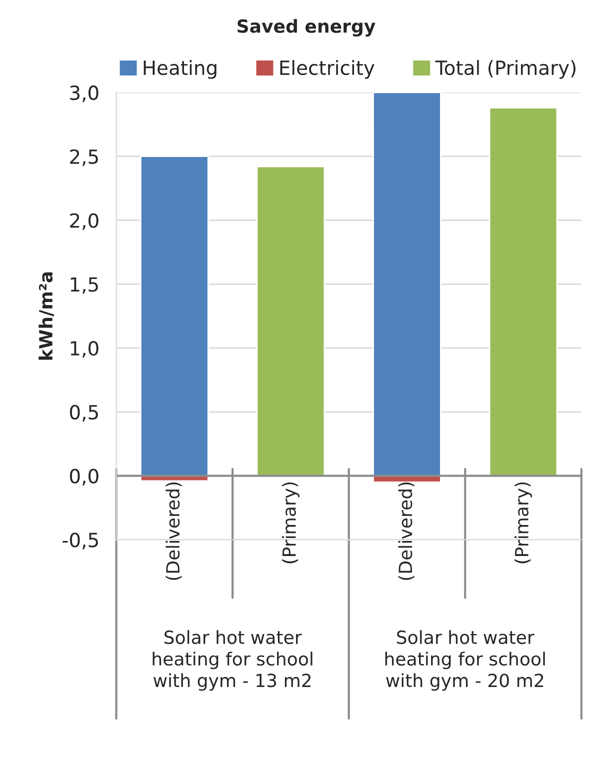 This screenshot has width=612, height=758. What do you see at coordinates (84, 285) in the screenshot?
I see `y-tick-label: 1,5` at bounding box center [84, 285].